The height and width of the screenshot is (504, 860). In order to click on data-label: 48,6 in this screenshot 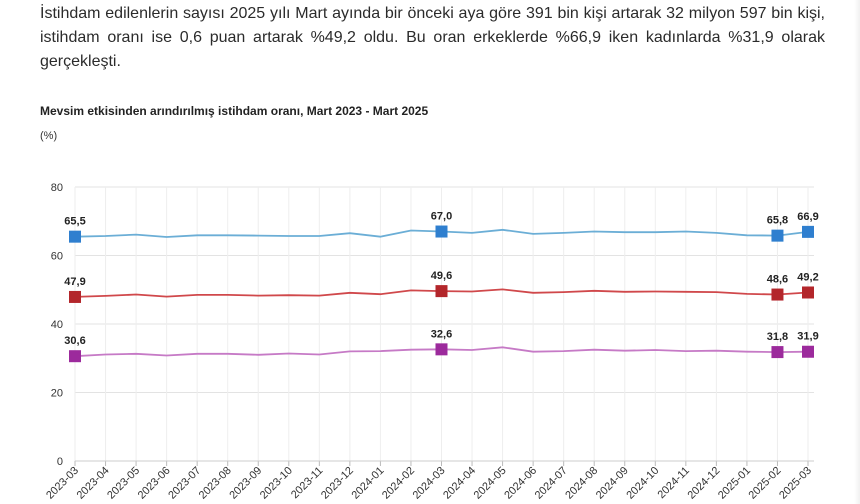, I will do `click(777, 280)`.